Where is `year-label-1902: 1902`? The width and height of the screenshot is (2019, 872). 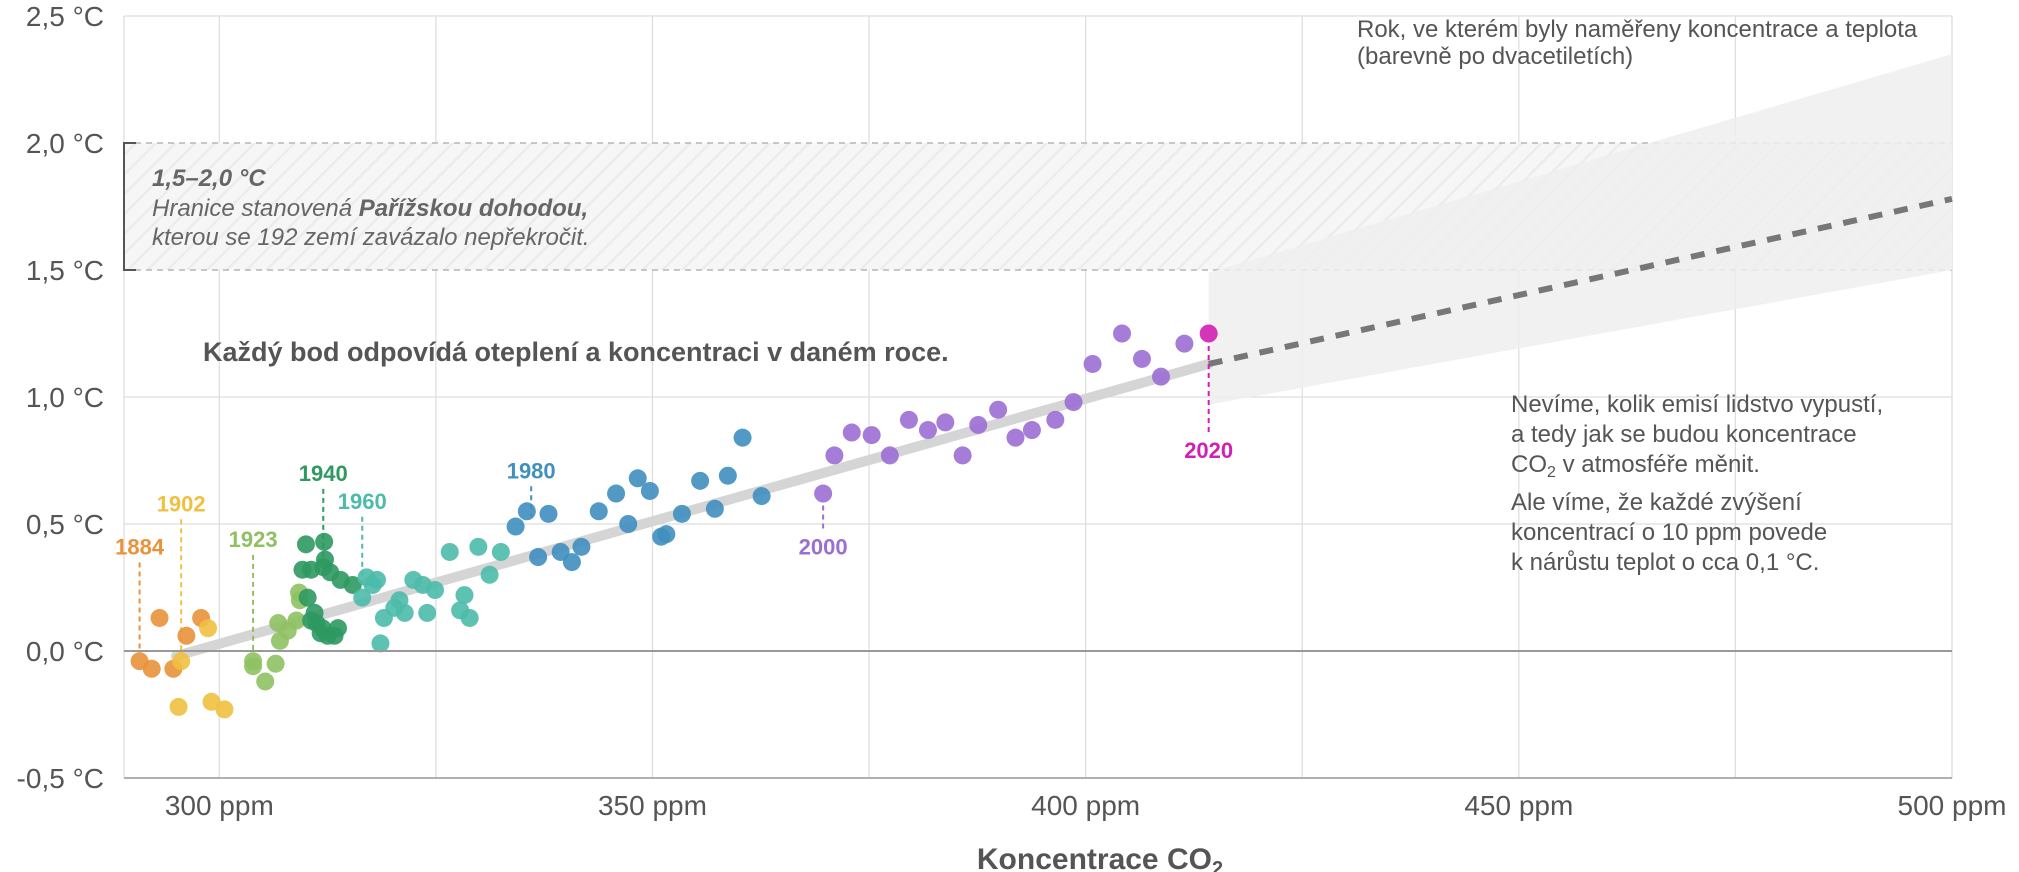
year-label-1902: 1902 is located at coordinates (181, 503).